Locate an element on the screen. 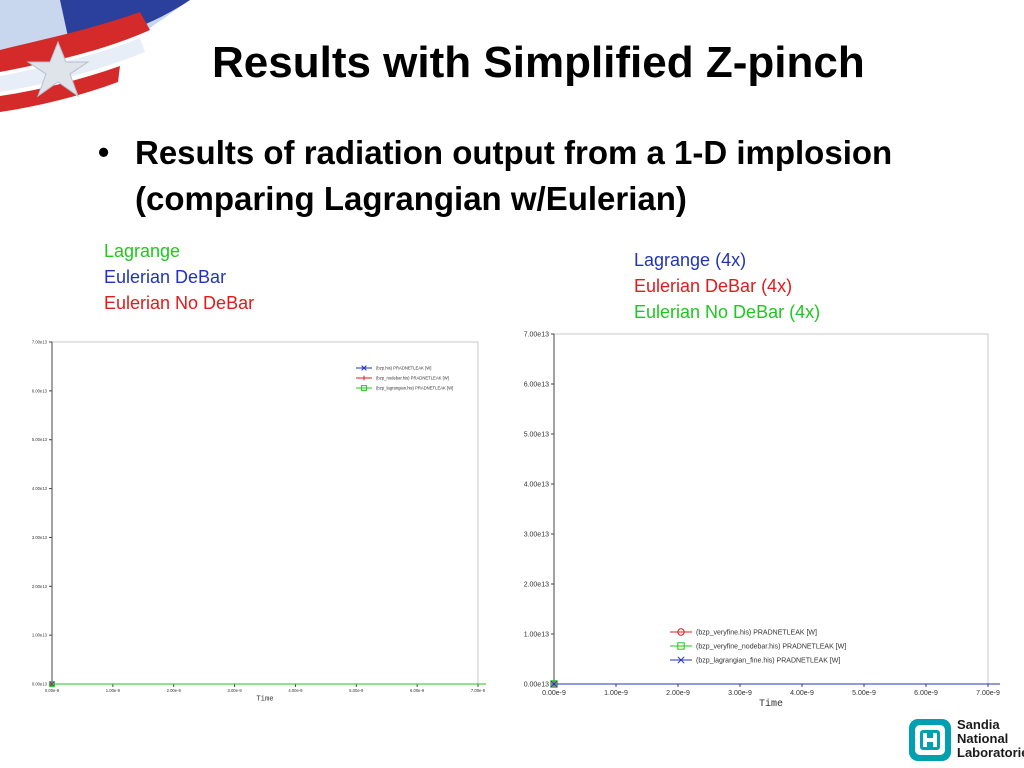 Image resolution: width=1024 pixels, height=768 pixels. legend-label: (bzp_lagrangian.his) PRADNETLEAK [W] is located at coordinates (414, 387).